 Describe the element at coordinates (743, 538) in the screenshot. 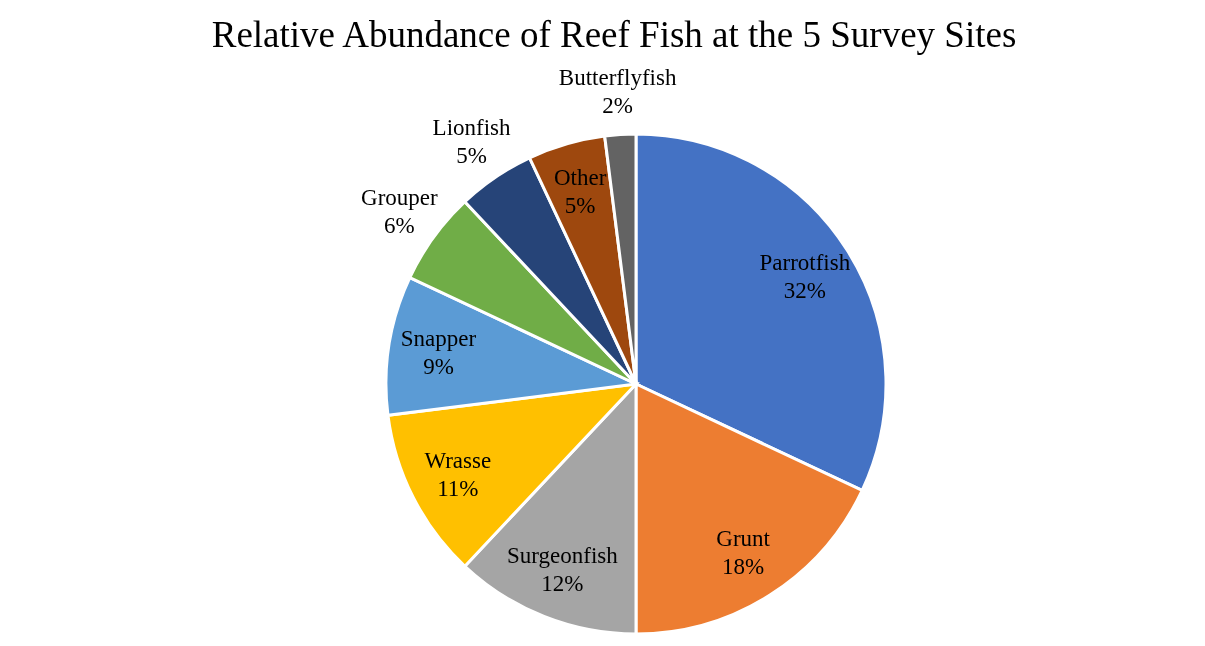

I see `slice-label: Grunt` at that location.